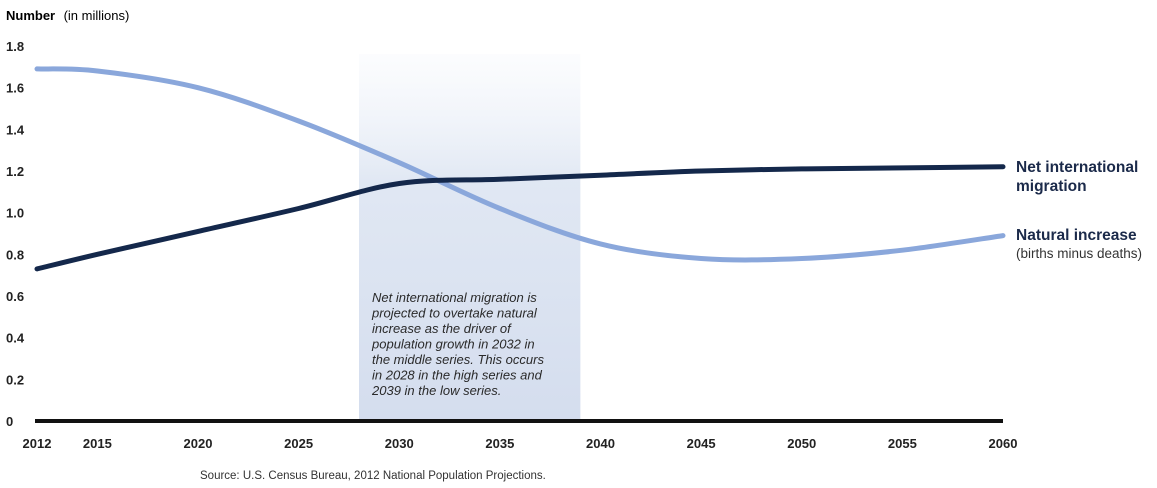 This screenshot has width=1157, height=488. What do you see at coordinates (15, 379) in the screenshot?
I see `y-tick-label: 0.2` at bounding box center [15, 379].